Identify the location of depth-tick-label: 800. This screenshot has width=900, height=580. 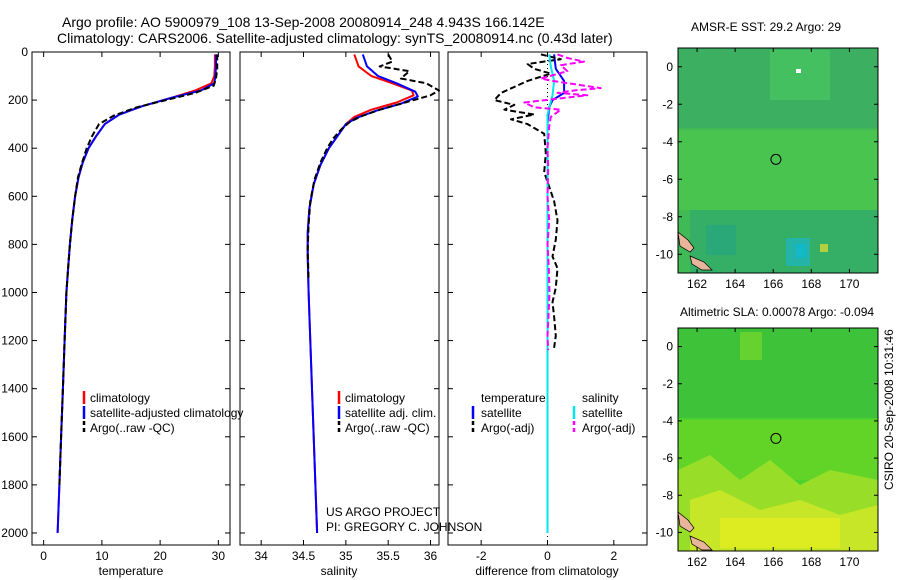
(18, 244).